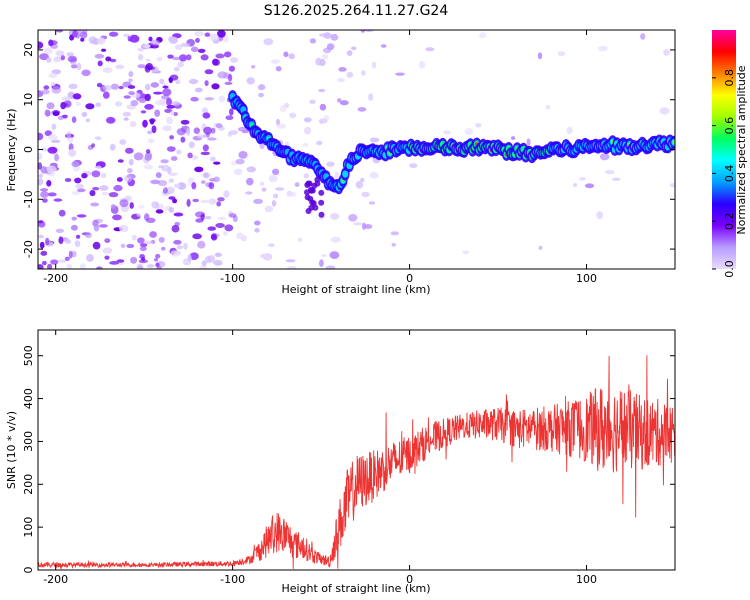  What do you see at coordinates (11, 450) in the screenshot?
I see `snr-ylabel: SNR (10 * v/v)` at bounding box center [11, 450].